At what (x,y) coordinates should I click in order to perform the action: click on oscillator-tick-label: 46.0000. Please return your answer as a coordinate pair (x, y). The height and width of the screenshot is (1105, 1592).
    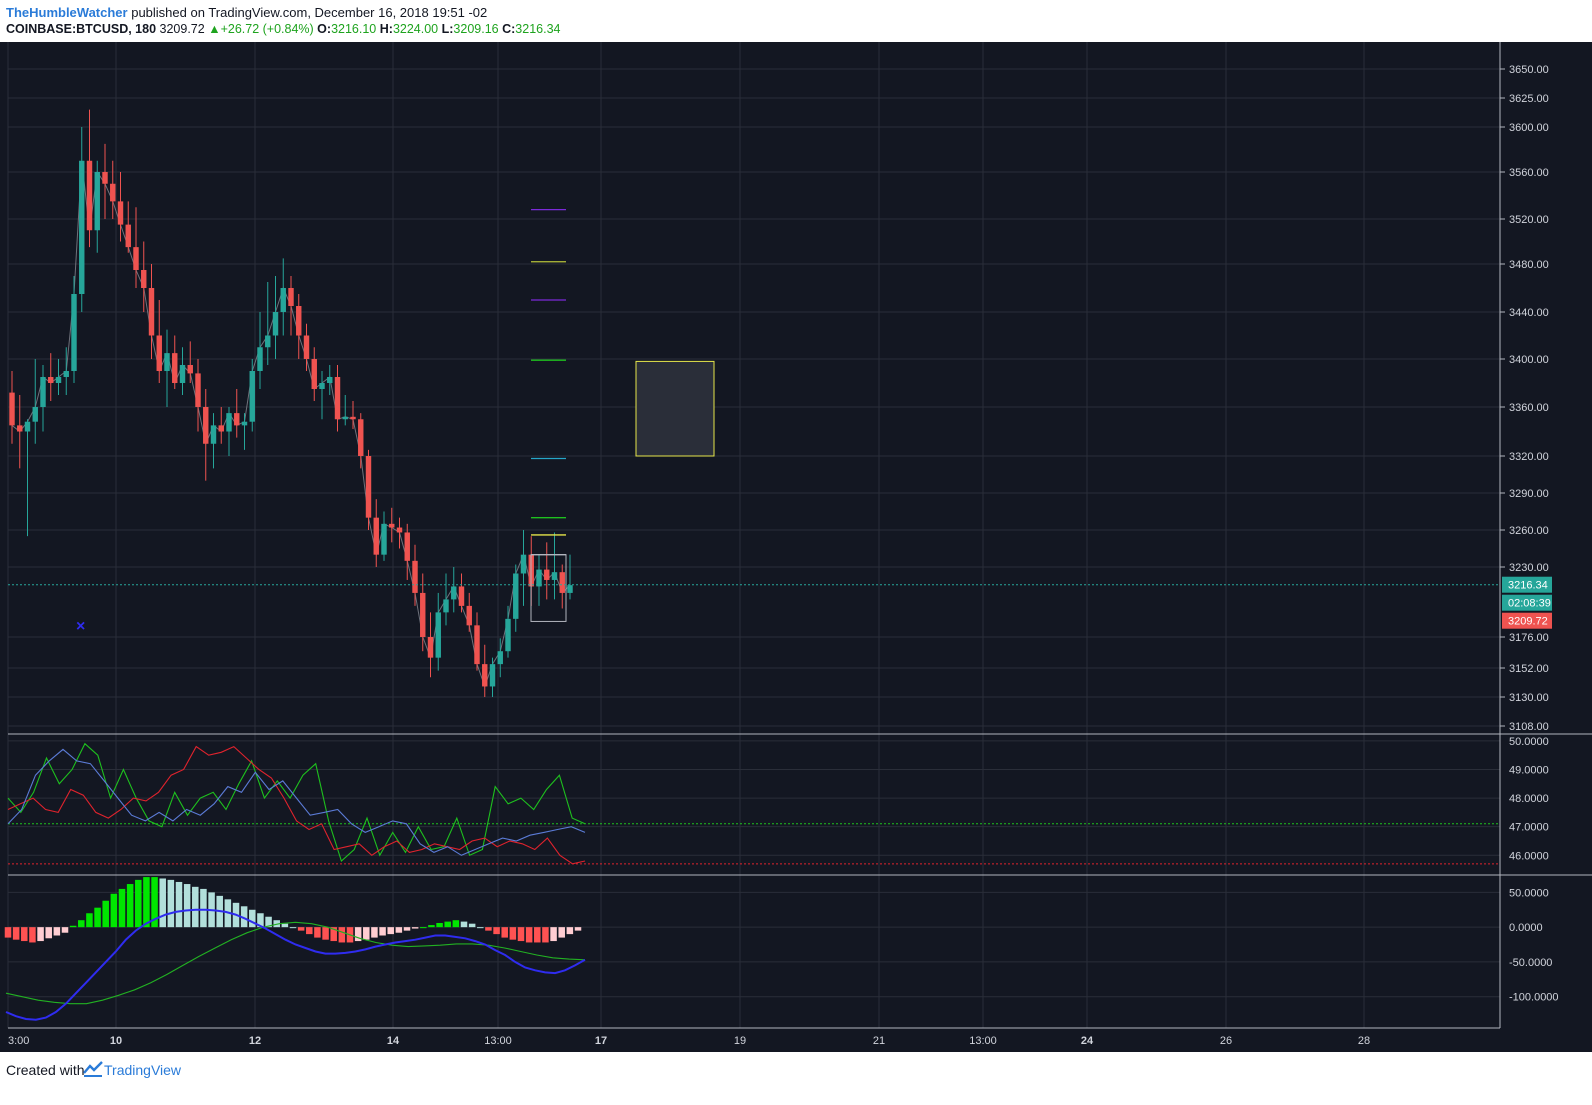
    Looking at the image, I should click on (1529, 856).